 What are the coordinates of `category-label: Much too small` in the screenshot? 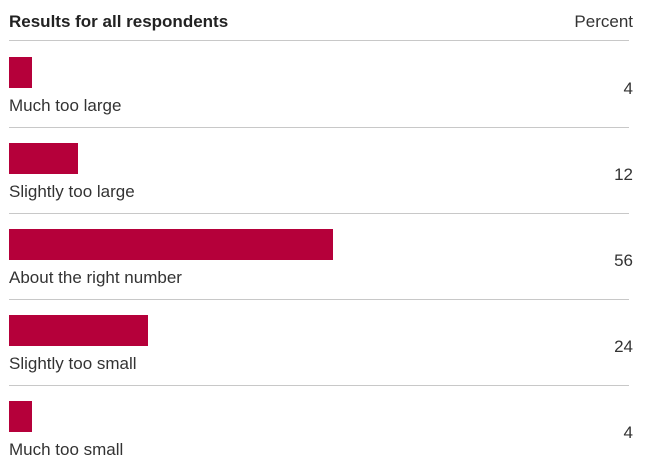 It's located at (66, 449).